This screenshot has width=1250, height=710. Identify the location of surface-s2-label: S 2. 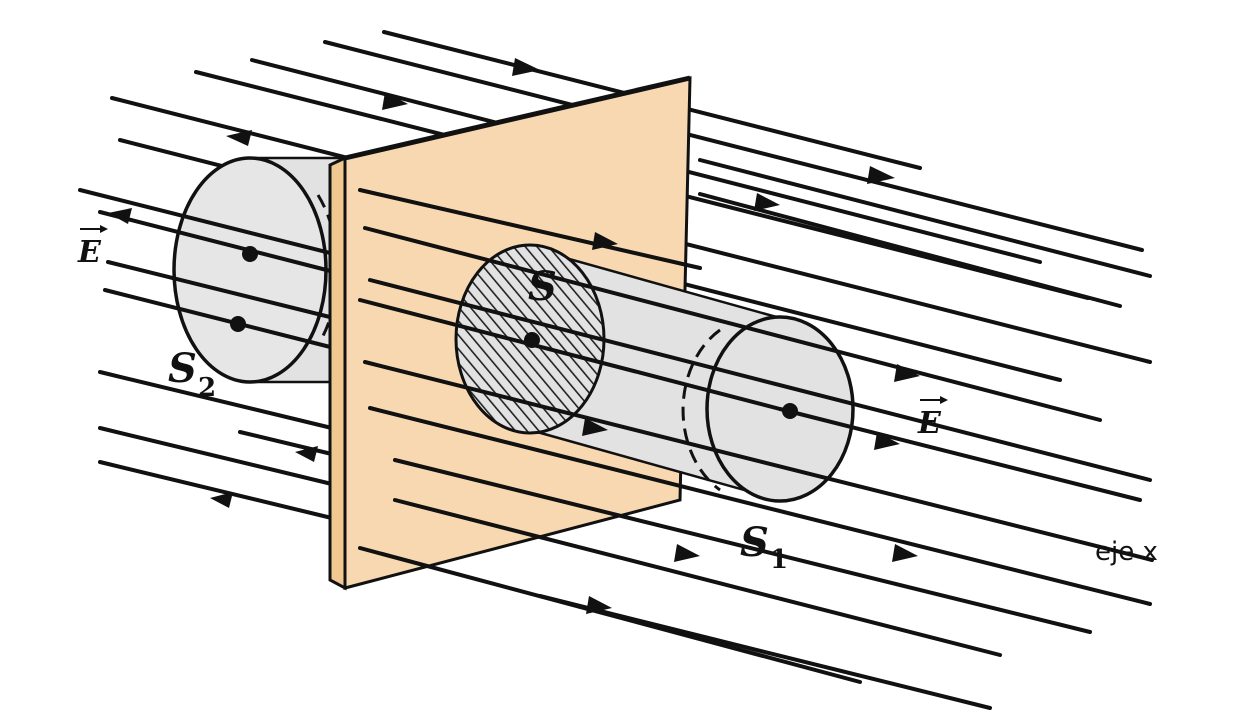
(192, 374).